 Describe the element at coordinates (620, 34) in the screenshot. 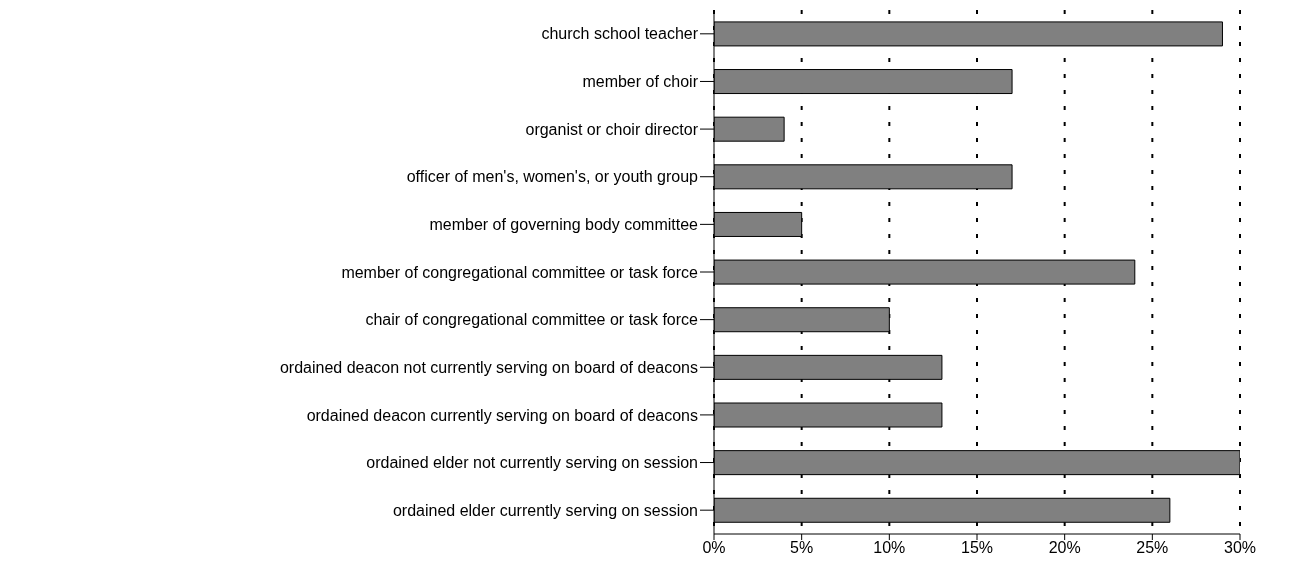

I see `y-tick-label: church school teacher` at that location.